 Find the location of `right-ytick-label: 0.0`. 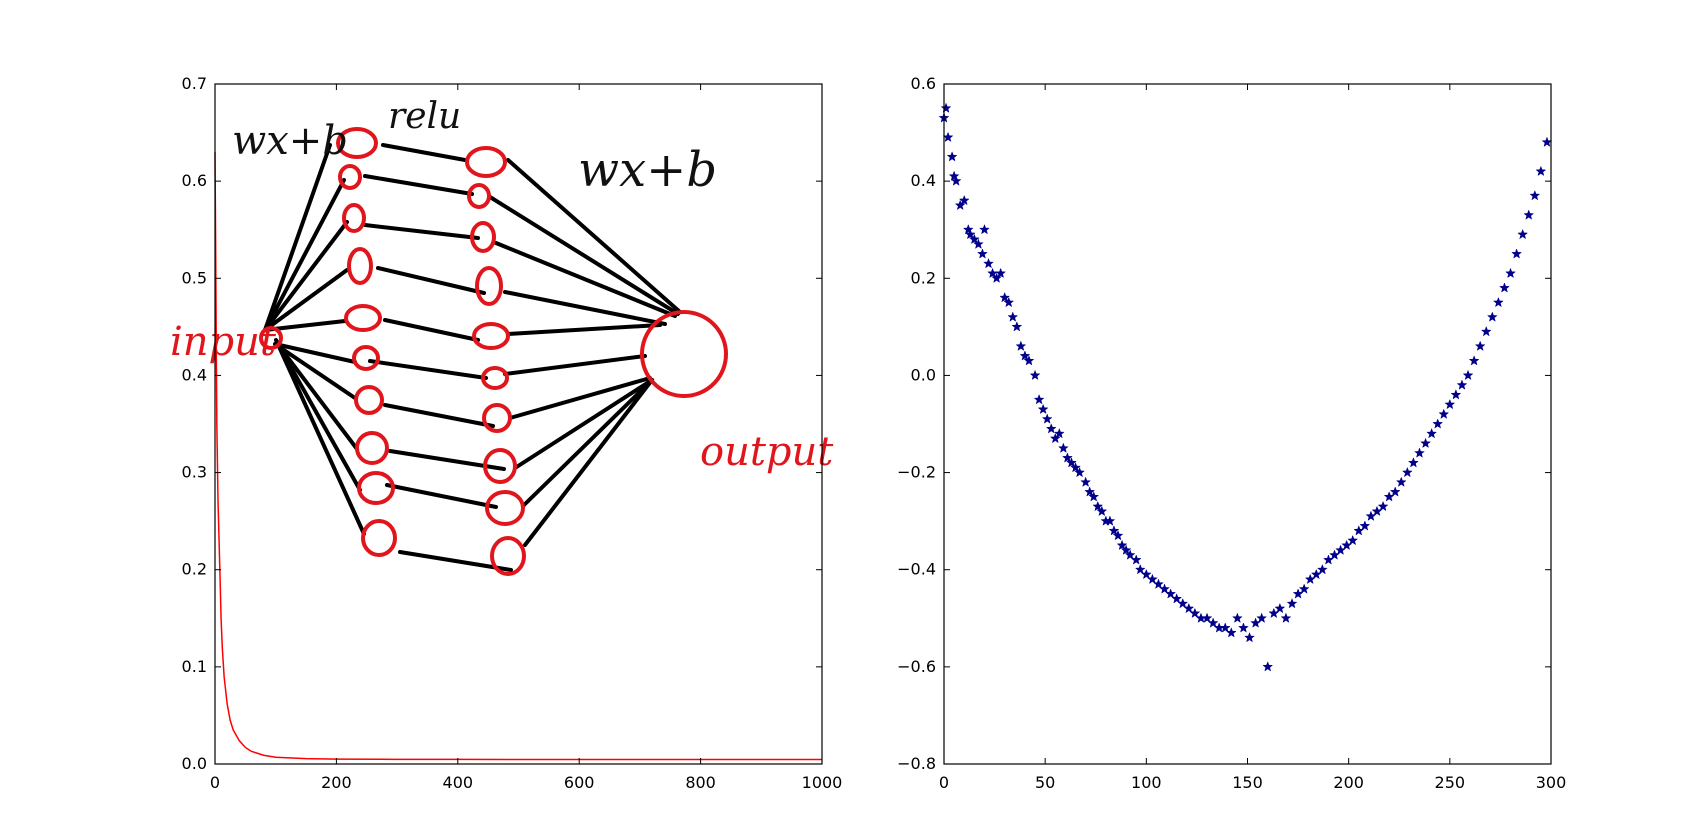

right-ytick-label: 0.0 is located at coordinates (923, 374).